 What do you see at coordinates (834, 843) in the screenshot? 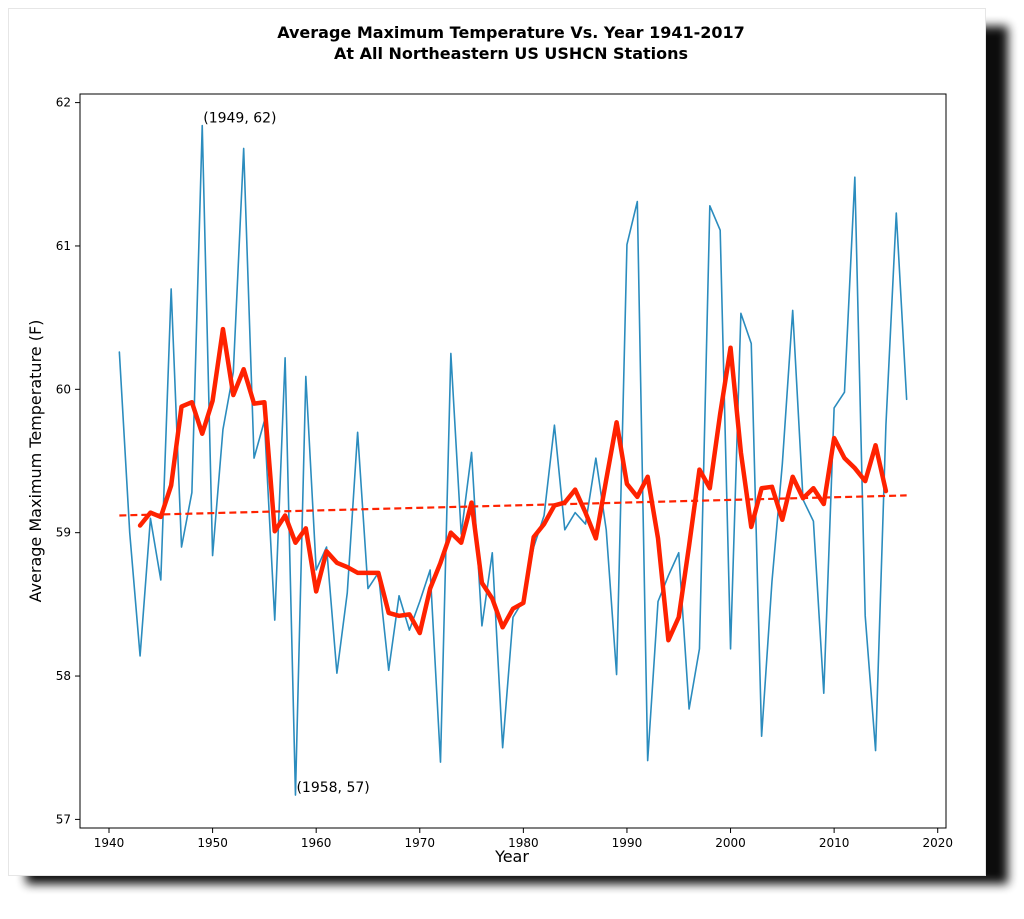
I see `x-tick-label: 2010` at bounding box center [834, 843].